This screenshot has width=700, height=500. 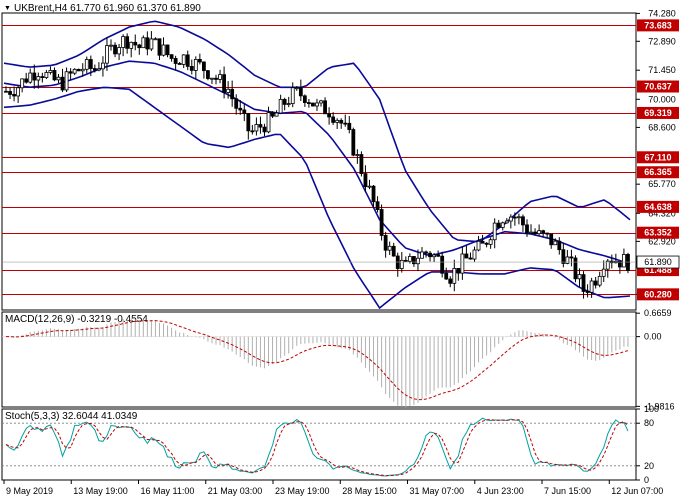 I want to click on price-tick-label: 74.280, so click(x=662, y=13).